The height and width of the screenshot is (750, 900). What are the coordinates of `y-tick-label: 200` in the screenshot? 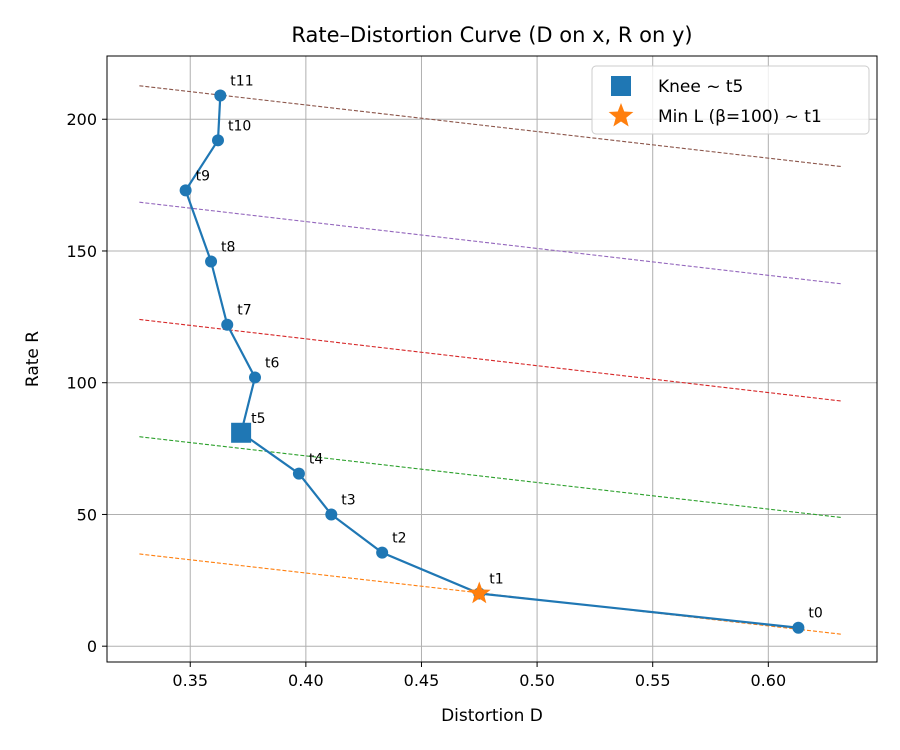 It's located at (81, 119).